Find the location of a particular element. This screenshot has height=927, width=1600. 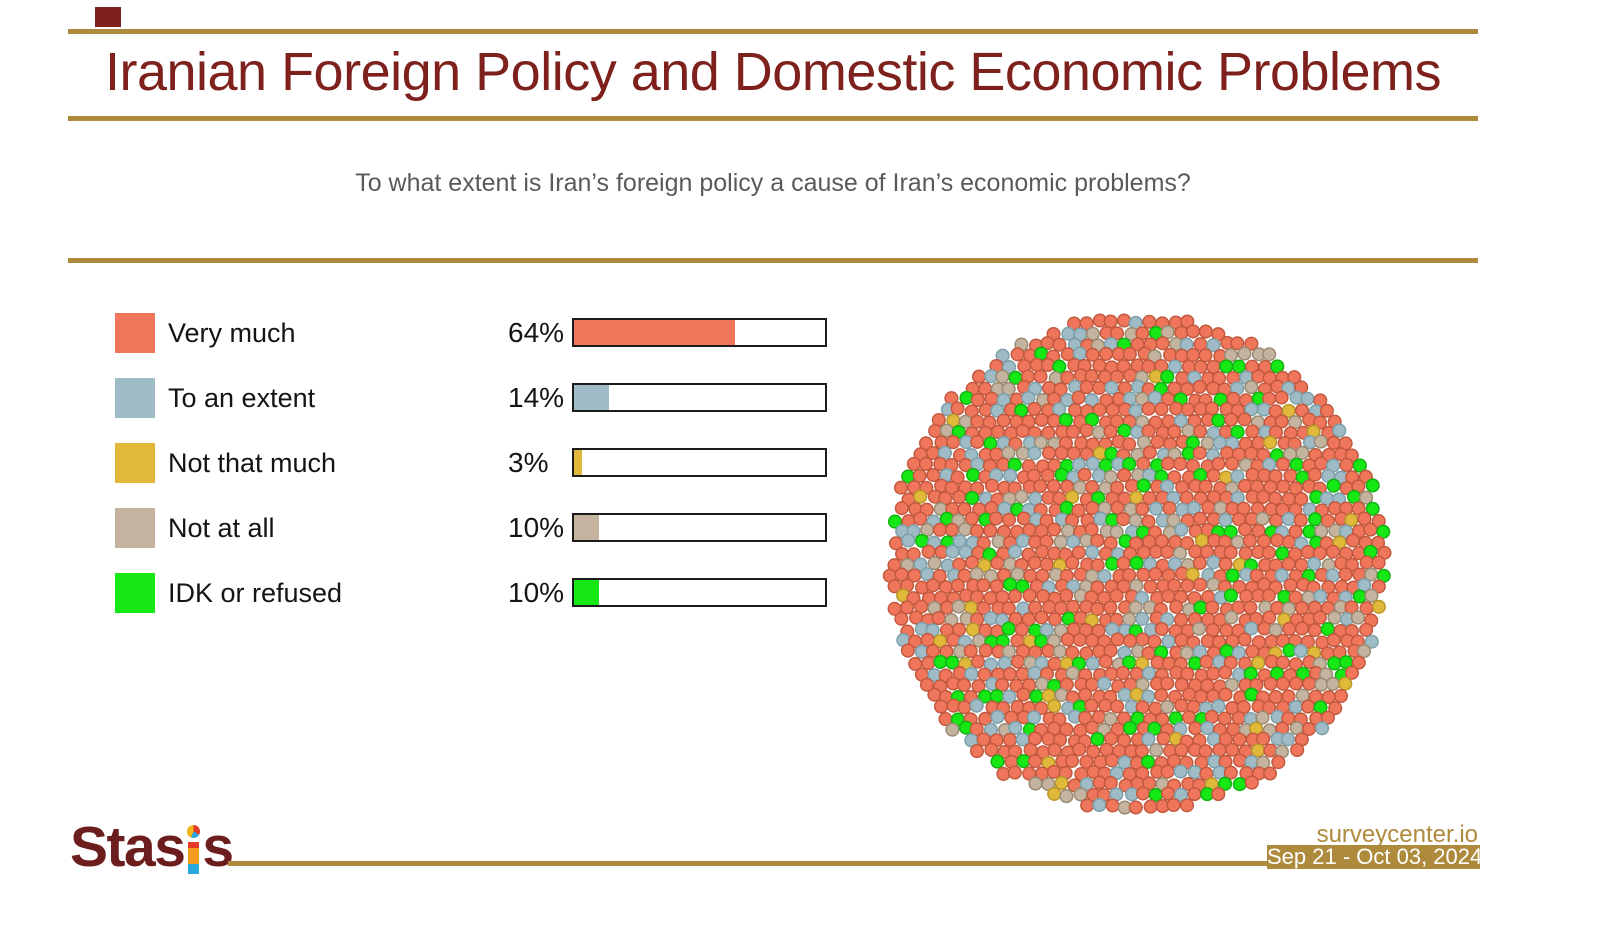

logo-letter-i is located at coordinates (194, 849).